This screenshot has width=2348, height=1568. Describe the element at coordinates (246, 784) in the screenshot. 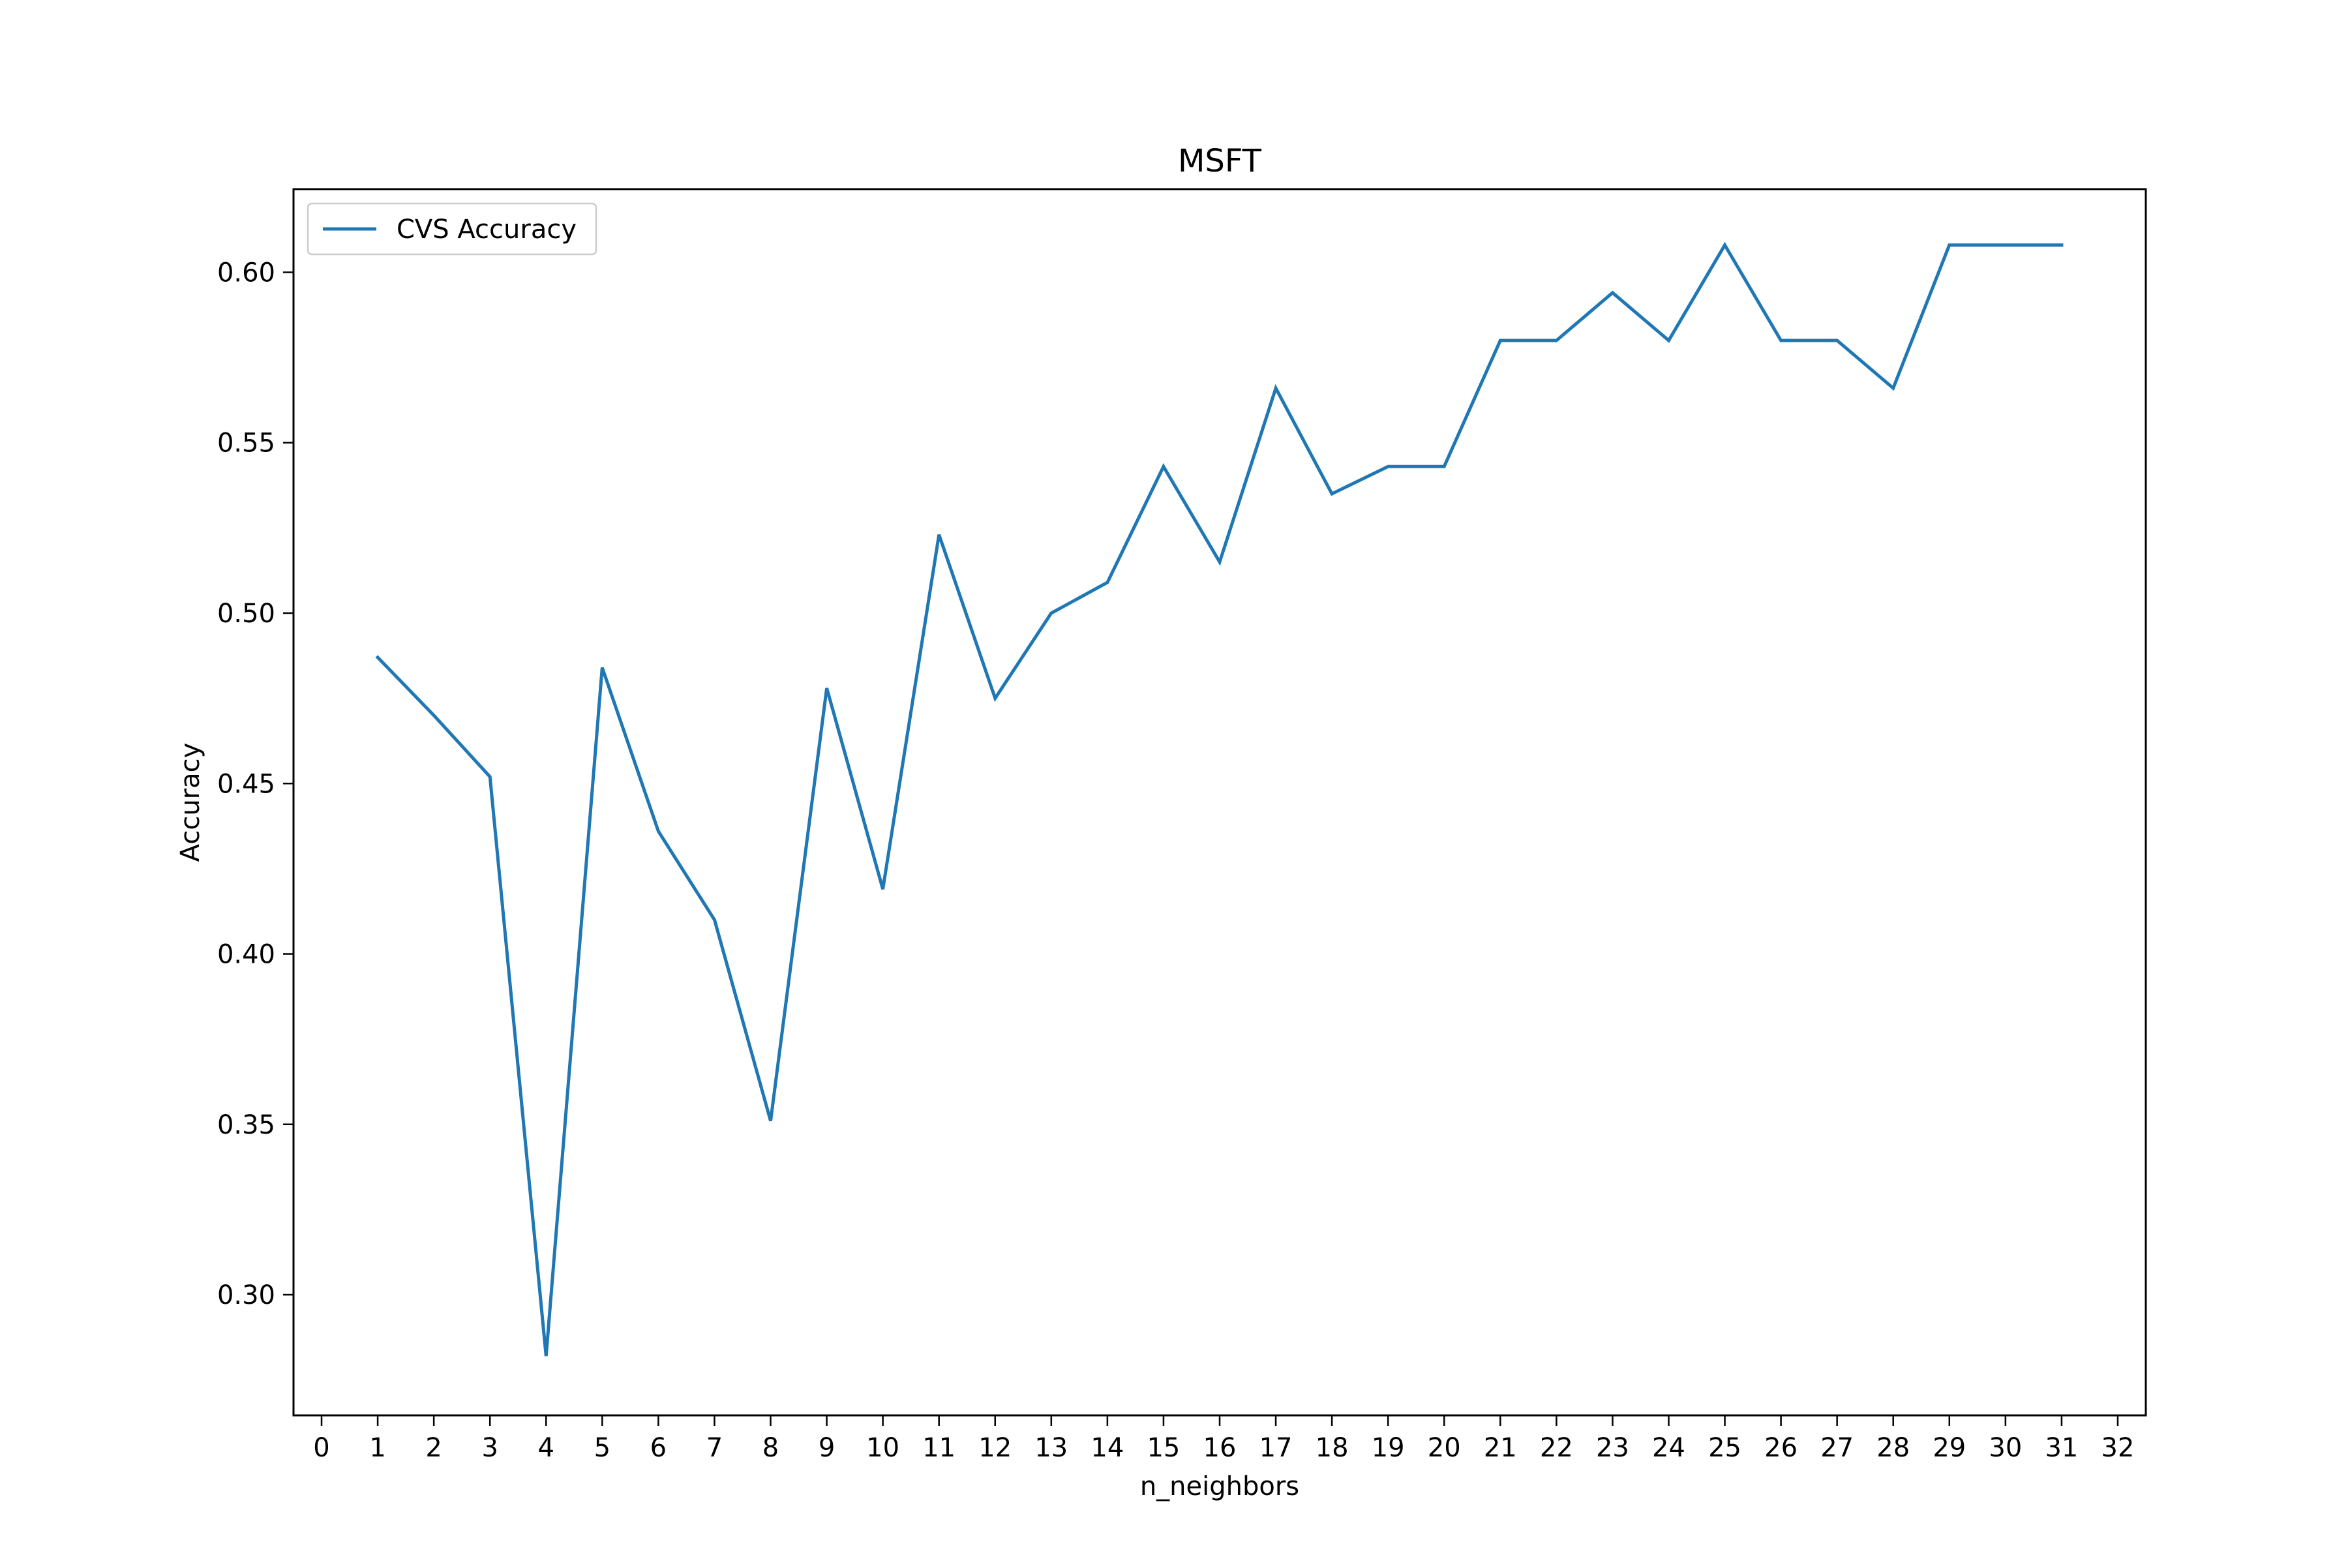

I see `y-tick-label: 0.45` at that location.